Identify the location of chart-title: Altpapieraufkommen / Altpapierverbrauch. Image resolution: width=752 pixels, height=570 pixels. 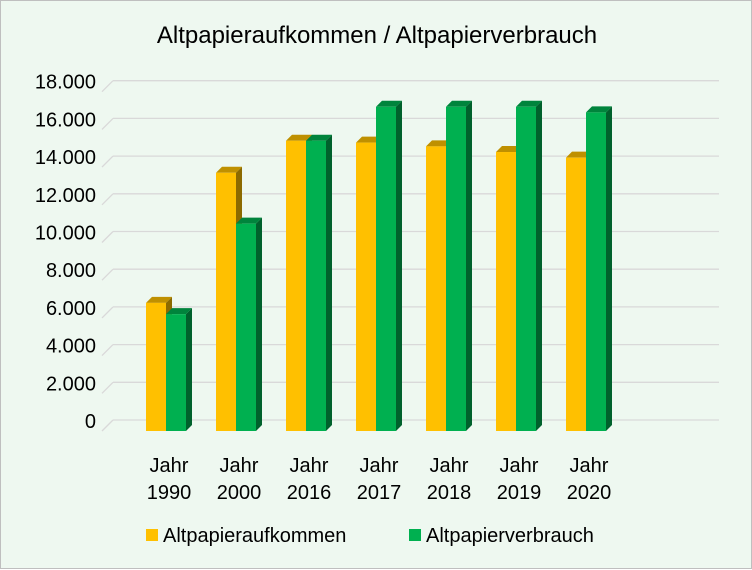
(377, 35).